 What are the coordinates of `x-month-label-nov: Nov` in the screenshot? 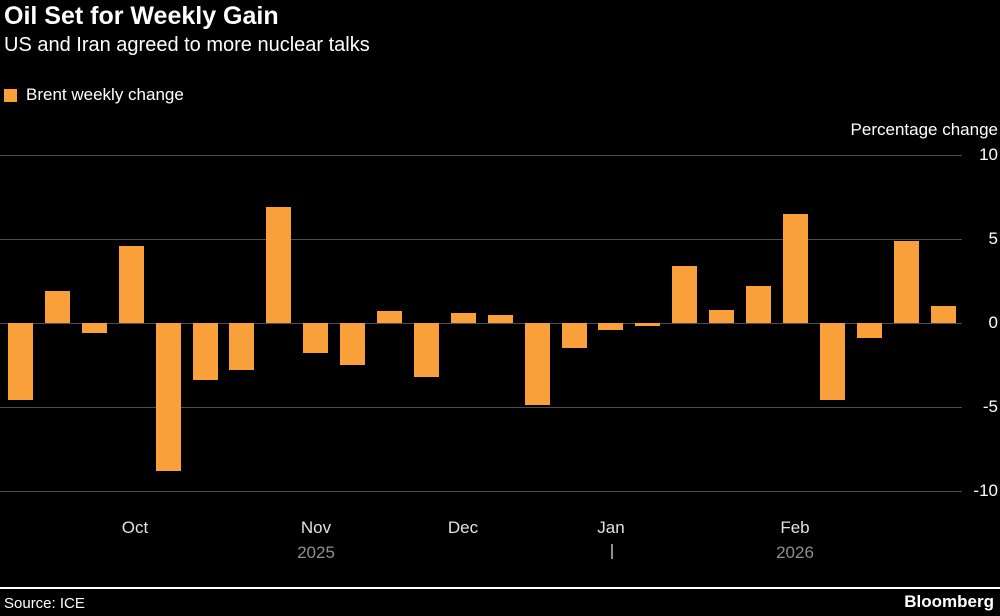 It's located at (316, 527).